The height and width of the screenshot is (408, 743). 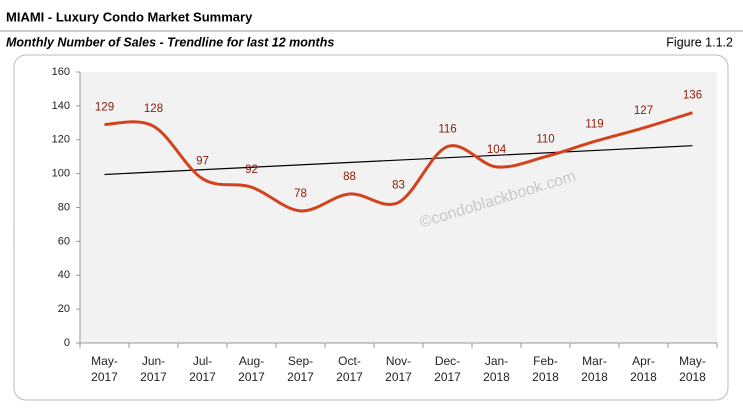 I want to click on trendline, so click(x=398, y=160).